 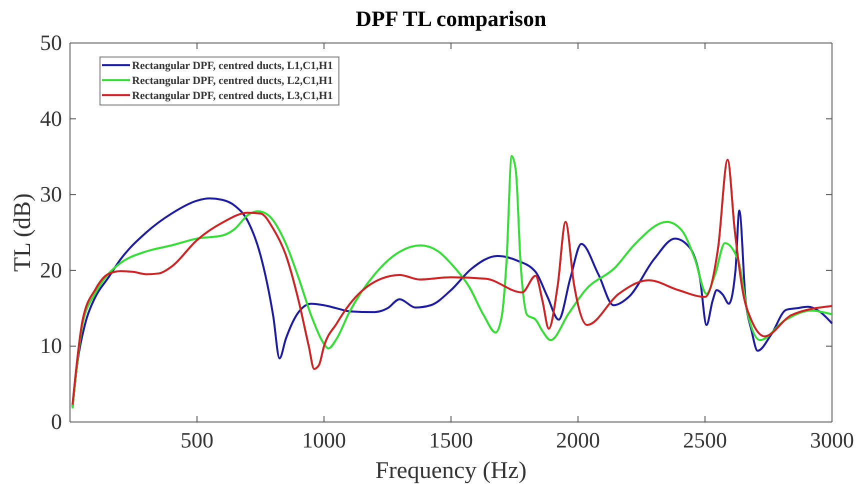 I want to click on legend-label: Rectangular DPF, centred ducts, L3,C1,H1, so click(x=232, y=96).